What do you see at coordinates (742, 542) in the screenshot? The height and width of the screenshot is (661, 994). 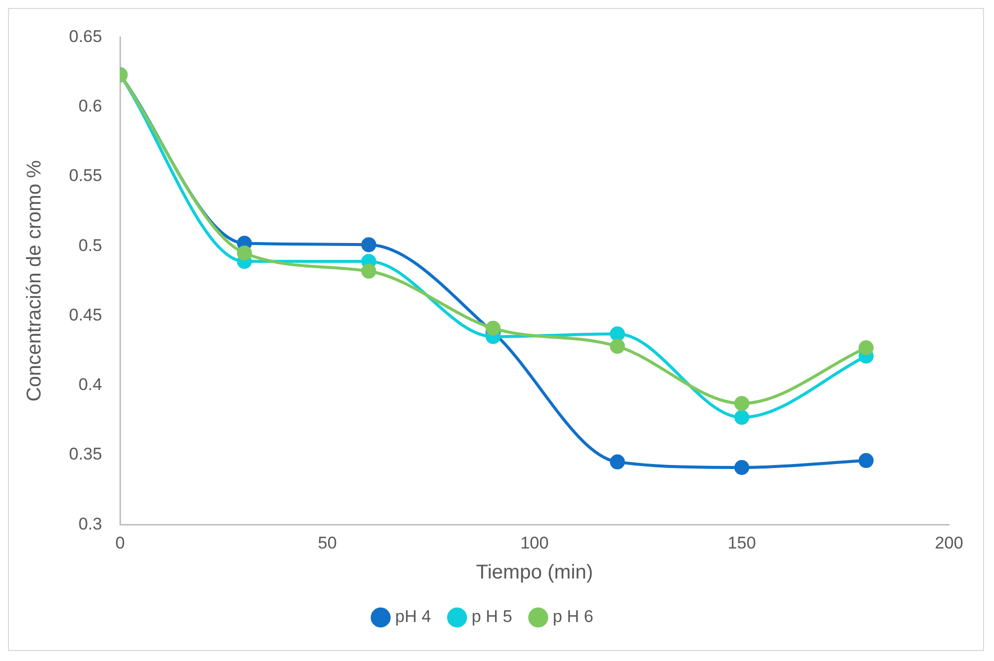 I see `x-tick-label: 150` at bounding box center [742, 542].